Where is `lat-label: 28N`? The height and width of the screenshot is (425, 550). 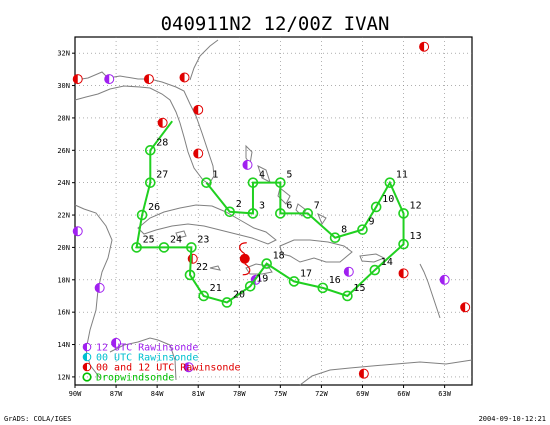
lat-label: 28N is located at coordinates (63, 118).